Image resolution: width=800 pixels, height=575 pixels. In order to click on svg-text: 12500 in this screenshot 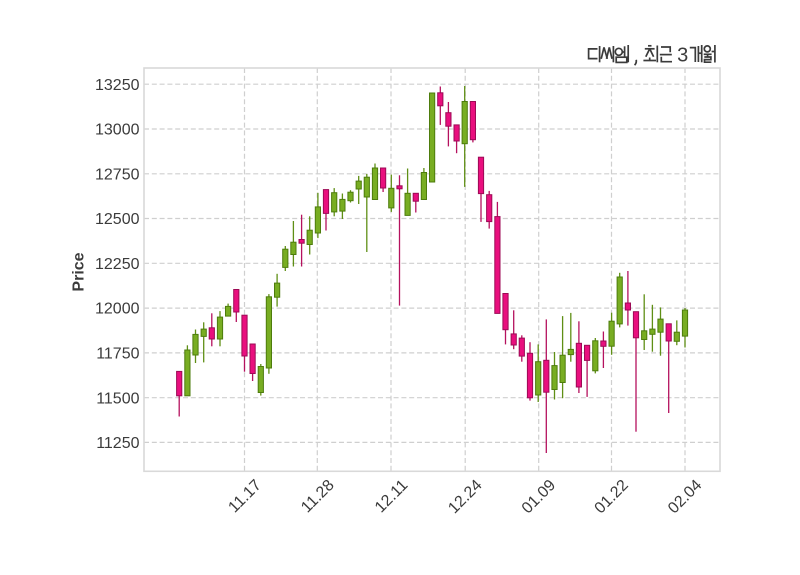, I will do `click(117, 219)`.